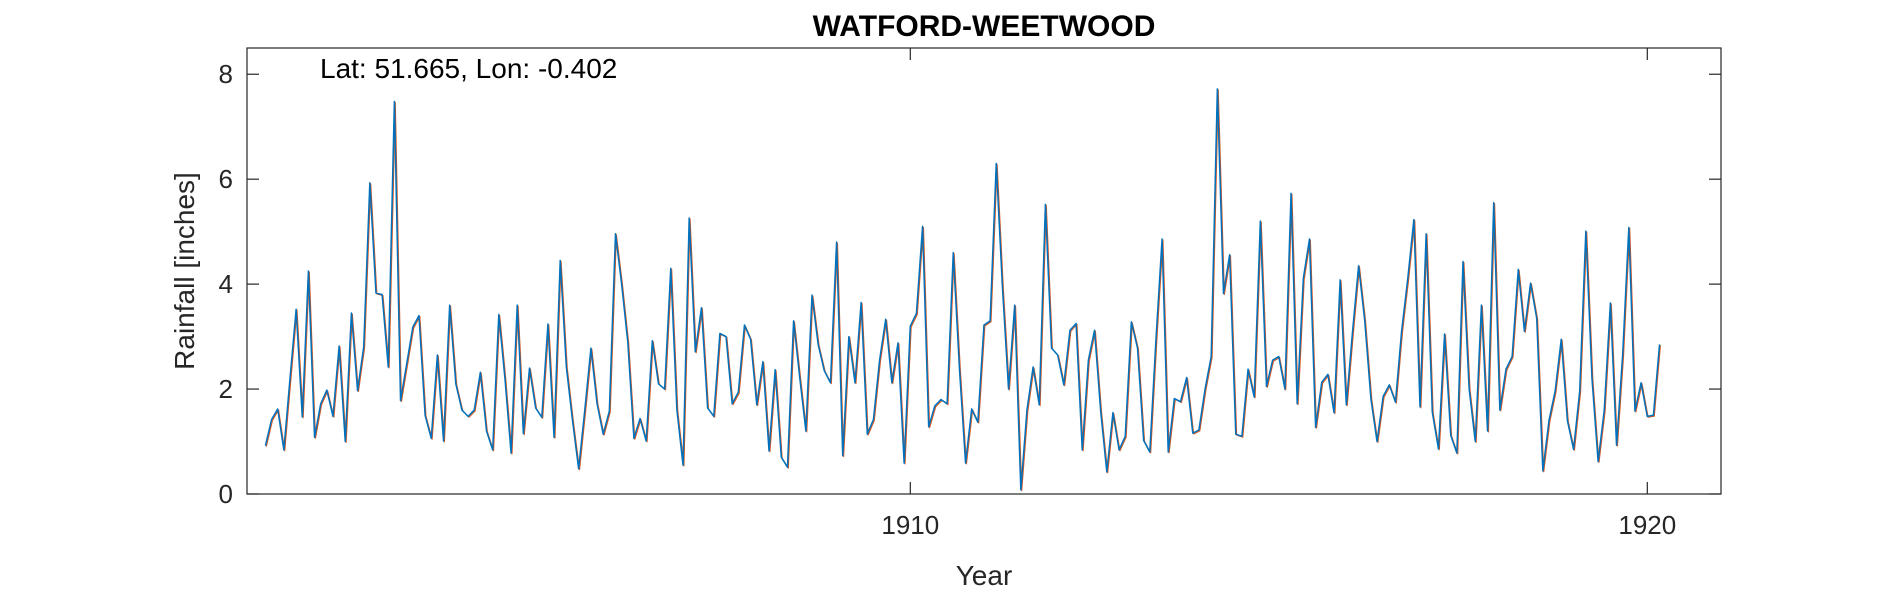 The height and width of the screenshot is (591, 1890). I want to click on x-tick-label: 1910, so click(910, 525).